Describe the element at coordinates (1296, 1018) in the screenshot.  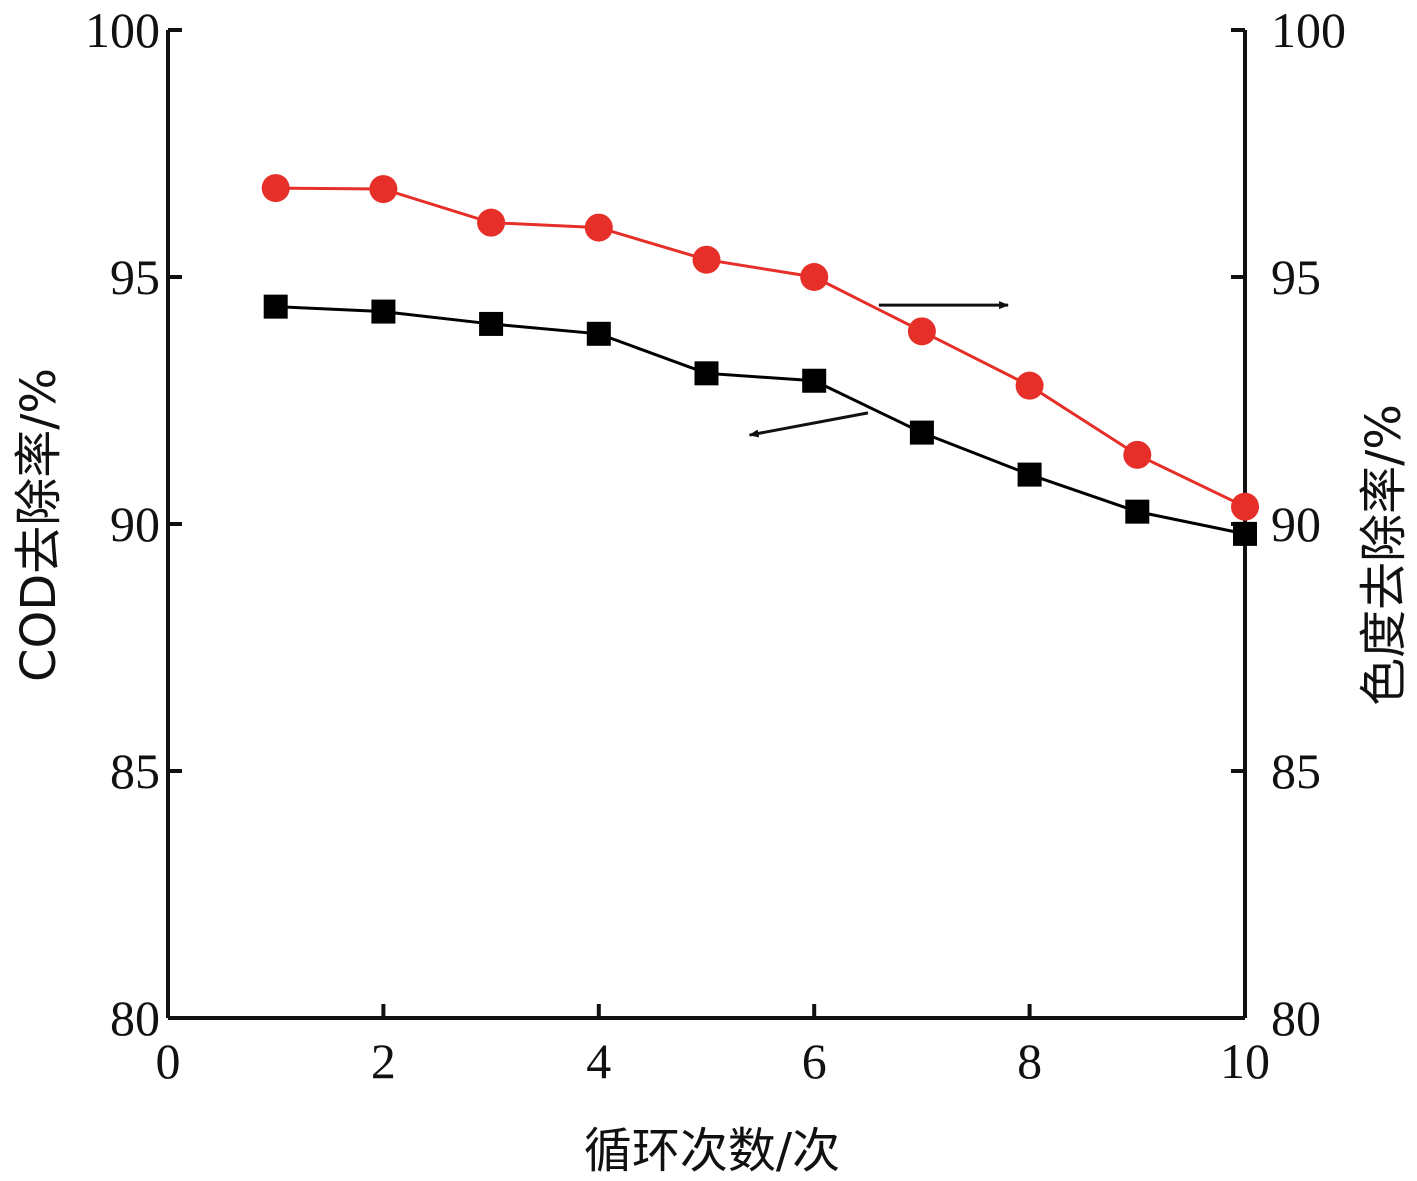
I see `right-y-tick-label: 80` at that location.